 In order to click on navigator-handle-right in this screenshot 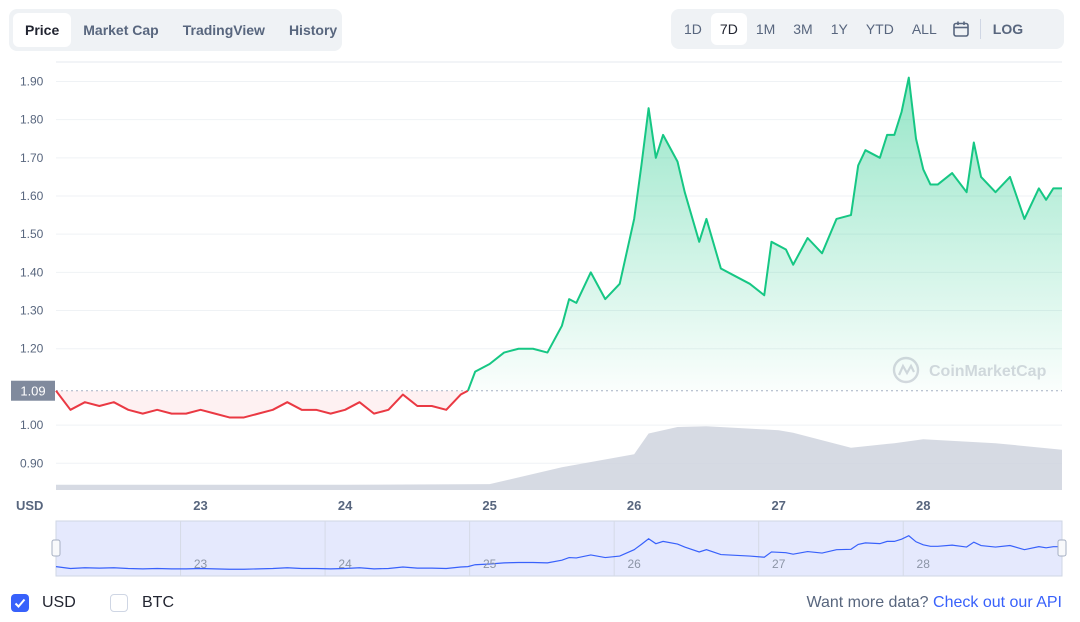, I will do `click(1062, 548)`.